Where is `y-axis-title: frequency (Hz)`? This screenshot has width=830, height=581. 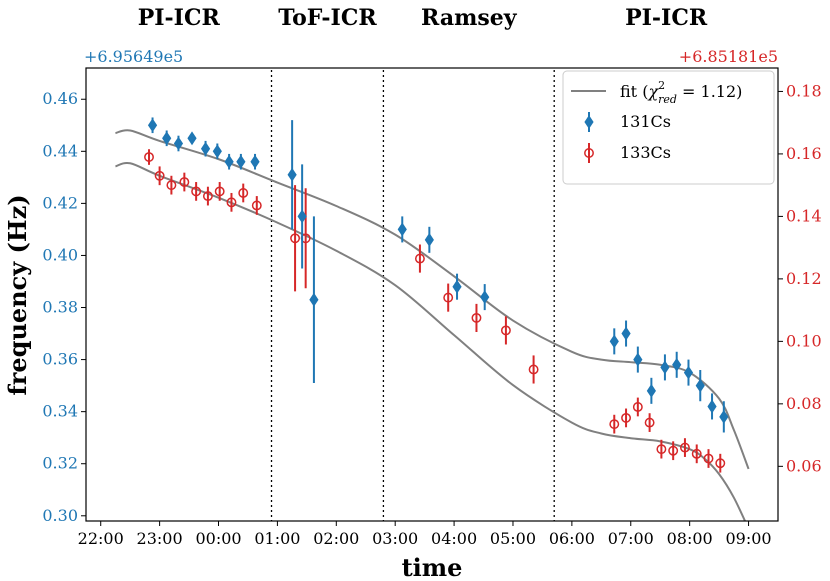 y-axis-title: frequency (Hz) is located at coordinates (17, 294).